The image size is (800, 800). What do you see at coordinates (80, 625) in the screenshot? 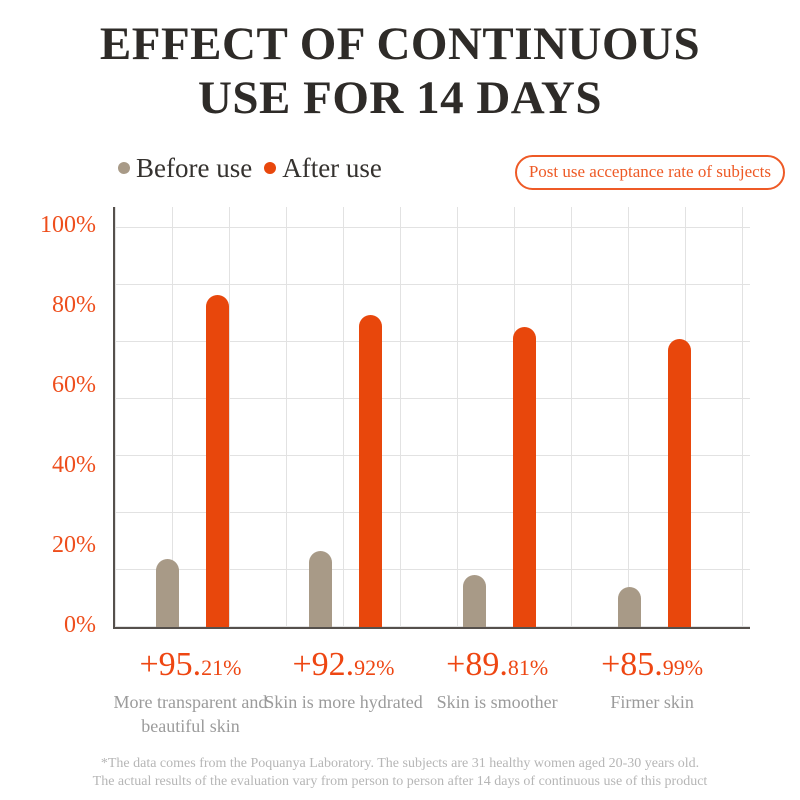
I see `y-tick-label: 0%` at bounding box center [80, 625].